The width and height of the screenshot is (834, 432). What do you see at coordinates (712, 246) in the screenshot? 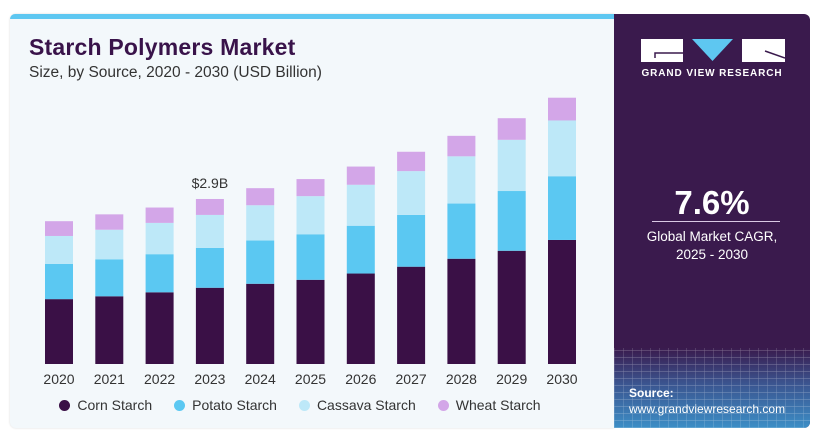
I see `cagr-label: Global Market CAGR, 2025 - 2030` at bounding box center [712, 246].